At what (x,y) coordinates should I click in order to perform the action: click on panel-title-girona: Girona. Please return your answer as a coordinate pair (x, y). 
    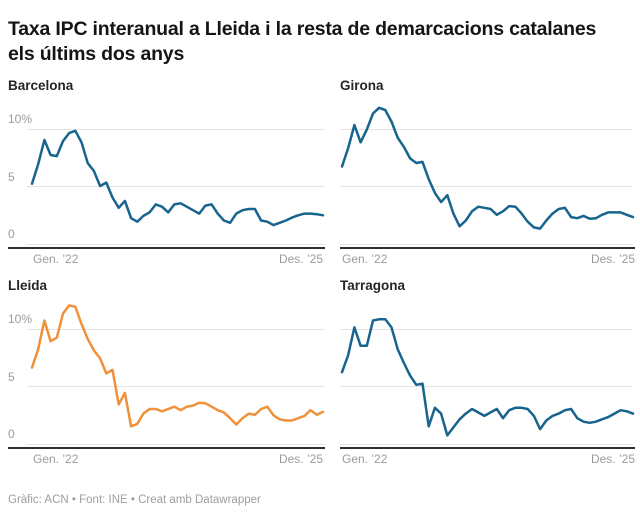
    Looking at the image, I should click on (362, 85).